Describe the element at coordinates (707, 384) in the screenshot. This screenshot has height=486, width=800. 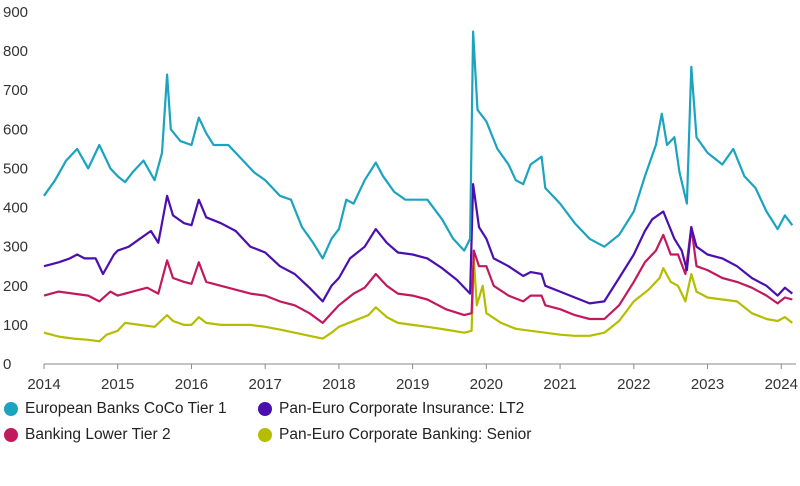
I see `x-tick-label: 2023` at that location.